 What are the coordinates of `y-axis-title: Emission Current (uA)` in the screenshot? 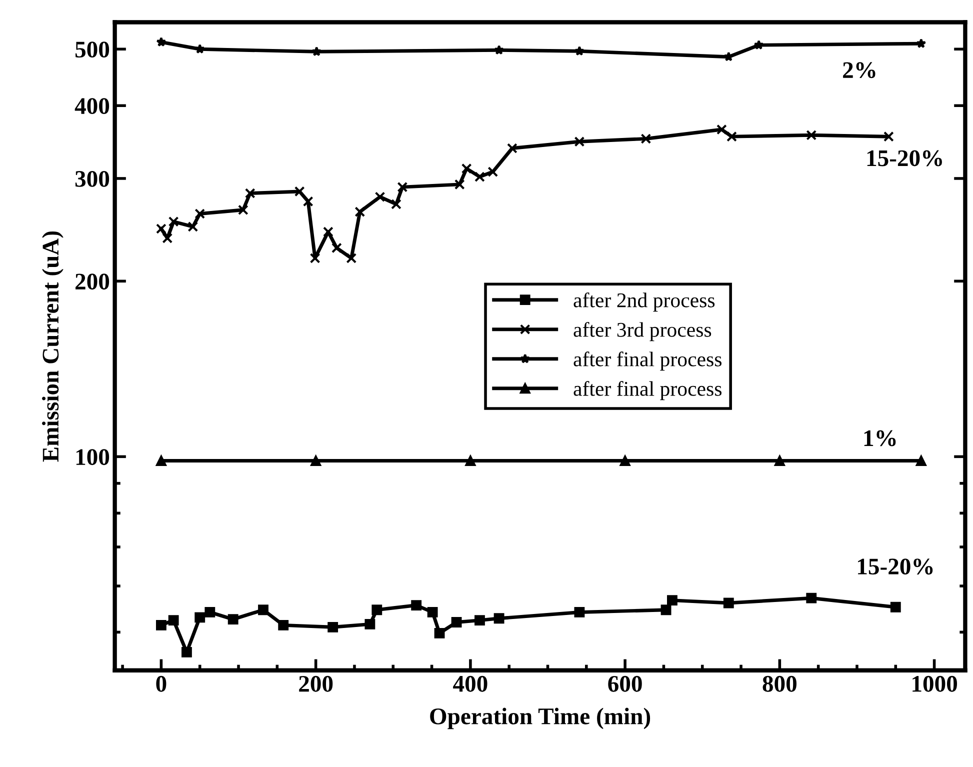 It's located at (53, 346).